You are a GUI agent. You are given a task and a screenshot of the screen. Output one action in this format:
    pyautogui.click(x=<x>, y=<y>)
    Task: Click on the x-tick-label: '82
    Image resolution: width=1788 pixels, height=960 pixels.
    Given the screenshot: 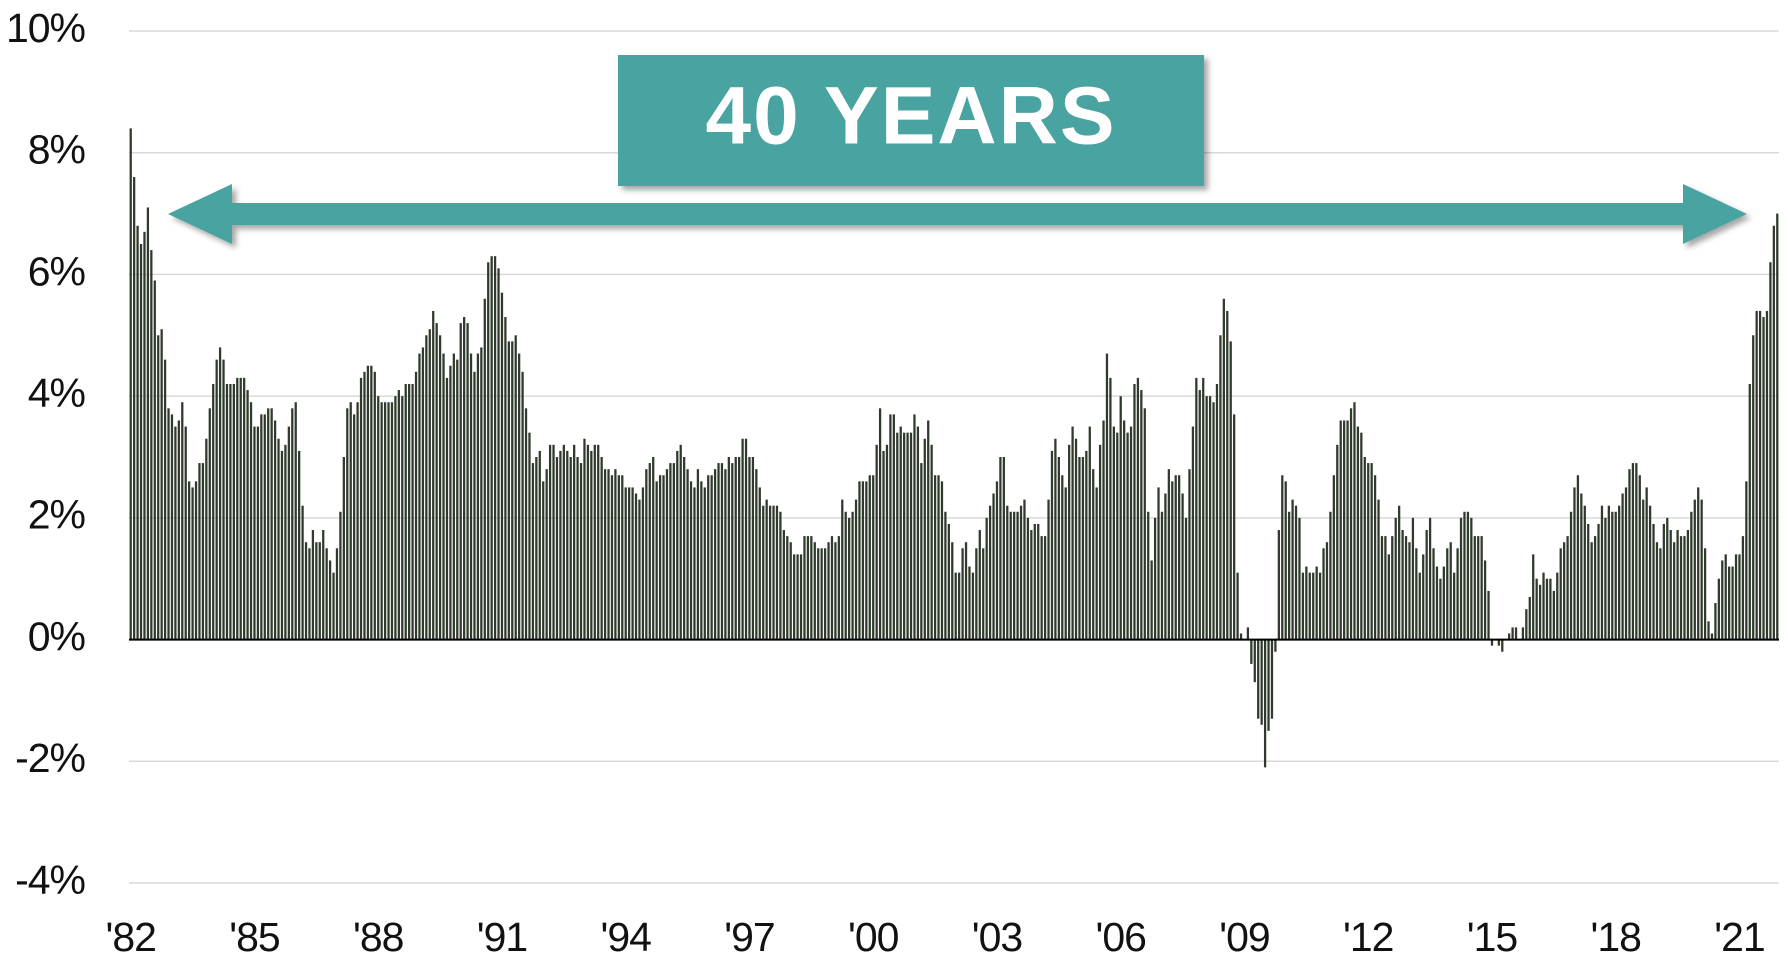 What is the action you would take?
    pyautogui.click(x=131, y=937)
    